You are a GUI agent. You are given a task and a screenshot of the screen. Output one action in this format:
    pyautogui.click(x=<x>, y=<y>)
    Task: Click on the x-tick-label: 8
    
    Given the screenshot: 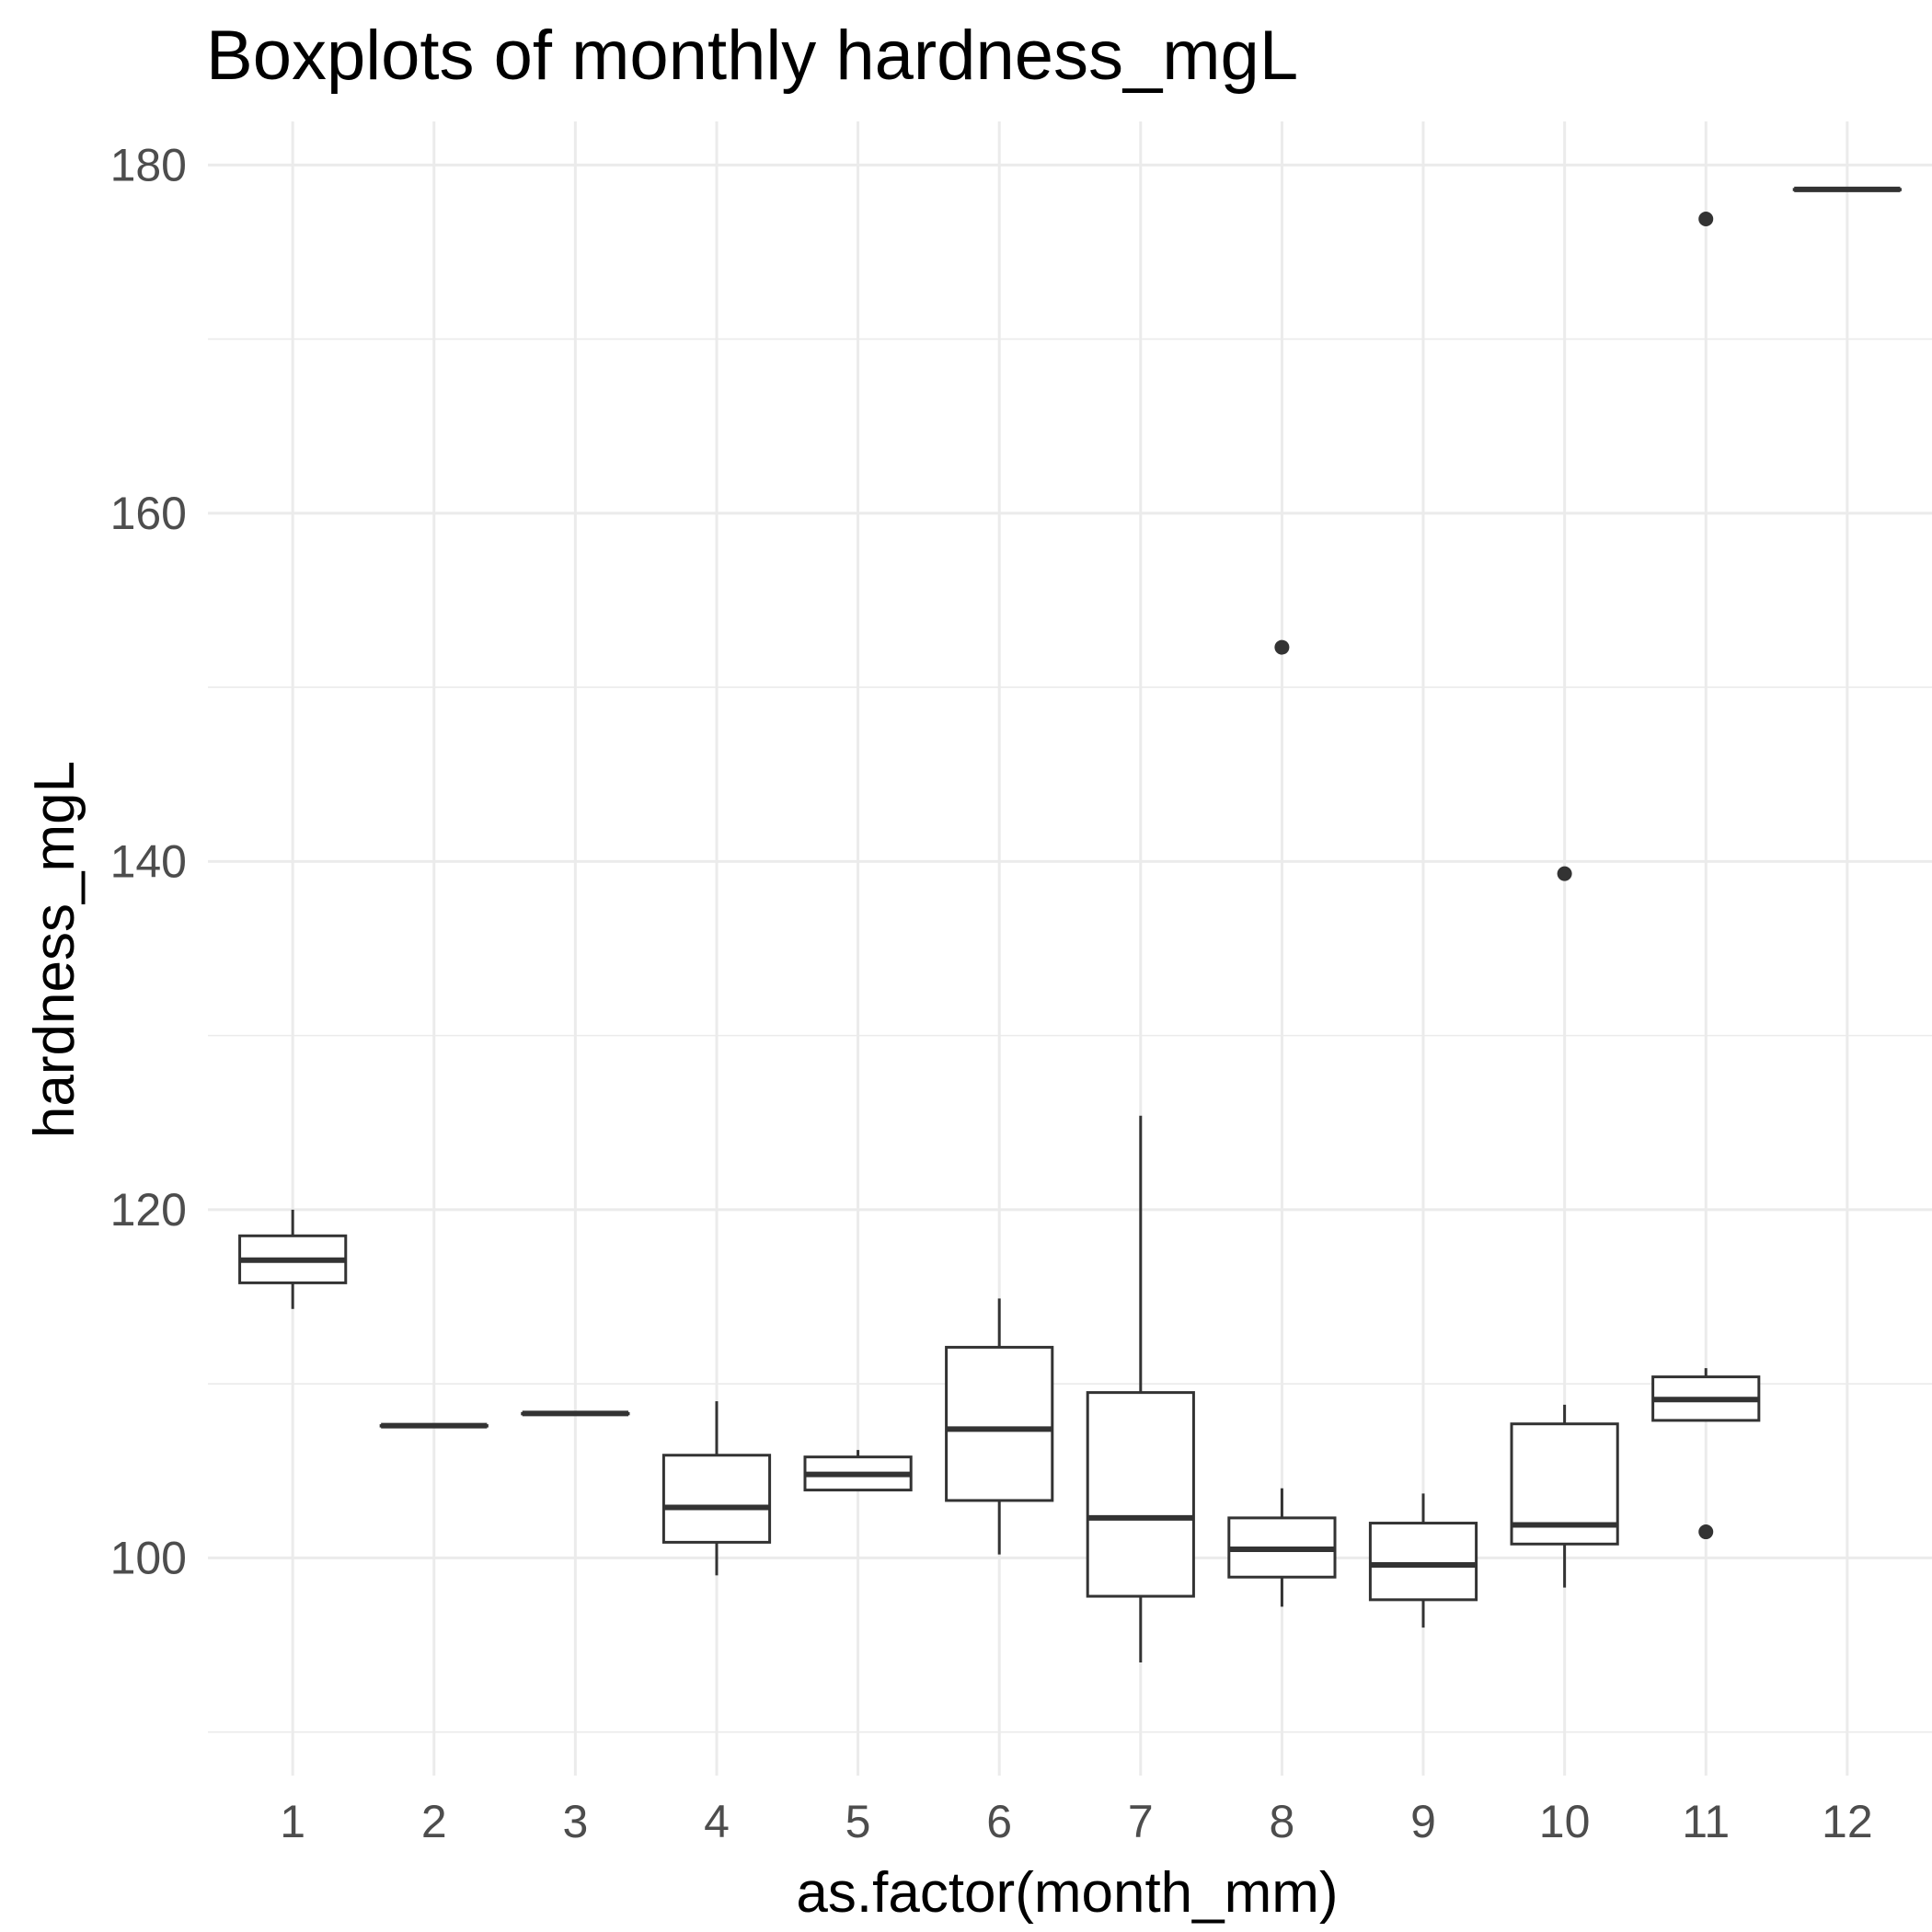 What is the action you would take?
    pyautogui.click(x=1282, y=1821)
    